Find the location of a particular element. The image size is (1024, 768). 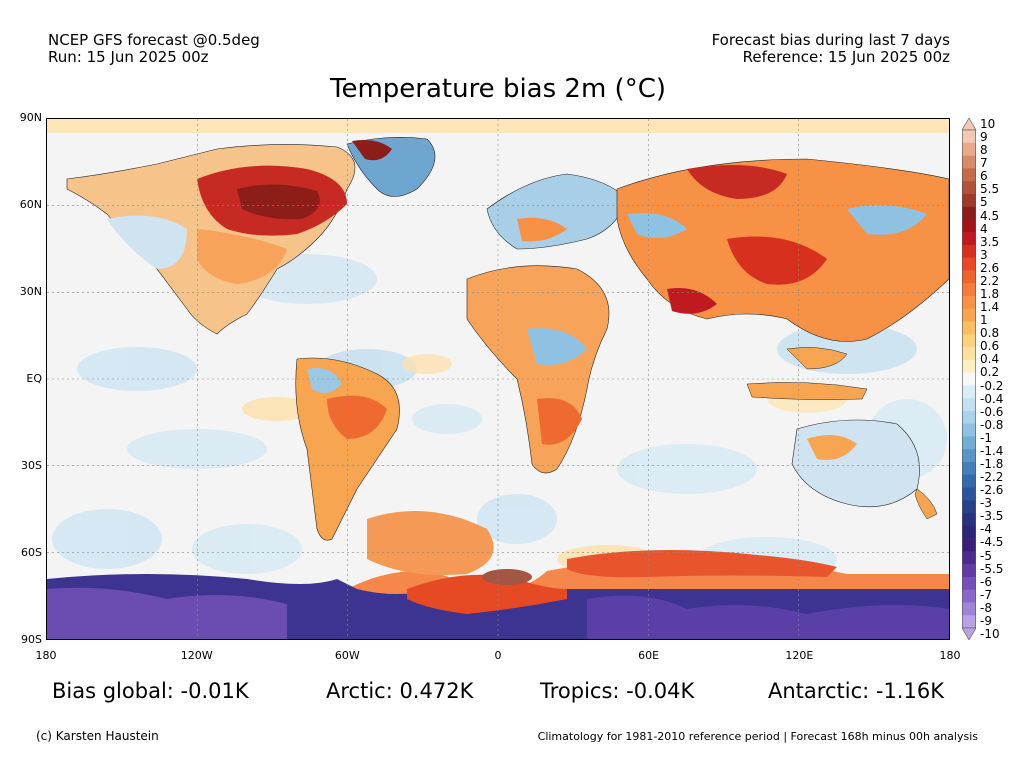

colorbar-label: -1.4 is located at coordinates (992, 450).